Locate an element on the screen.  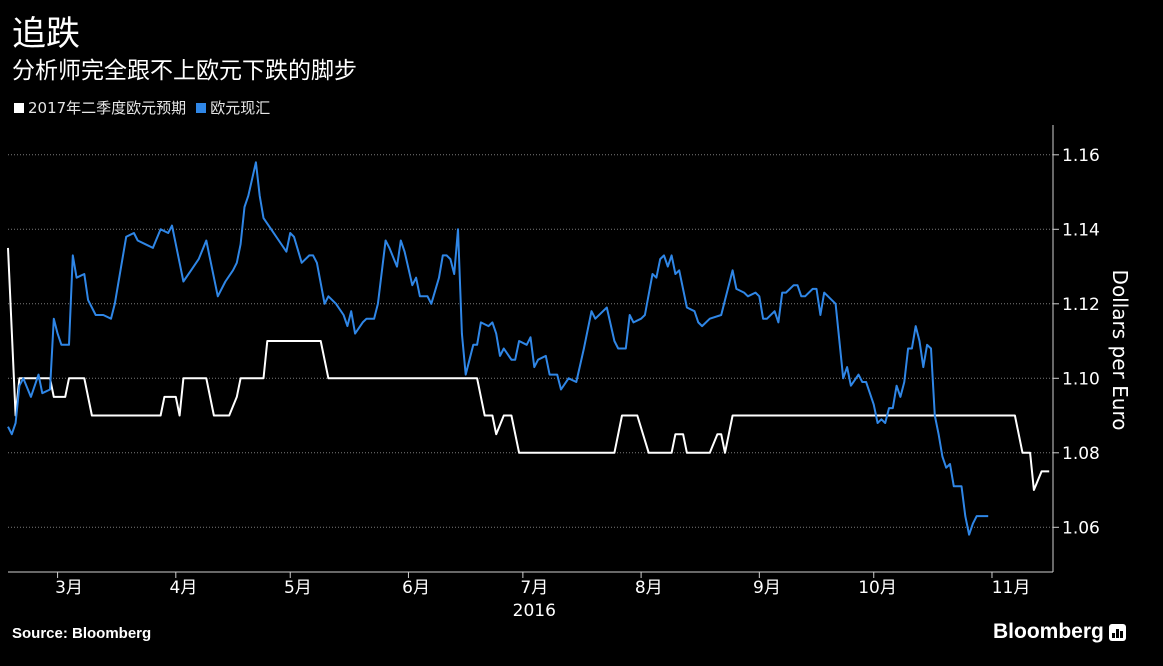
legend-label-forecast: 2017年二季度欧元预期 is located at coordinates (107, 108).